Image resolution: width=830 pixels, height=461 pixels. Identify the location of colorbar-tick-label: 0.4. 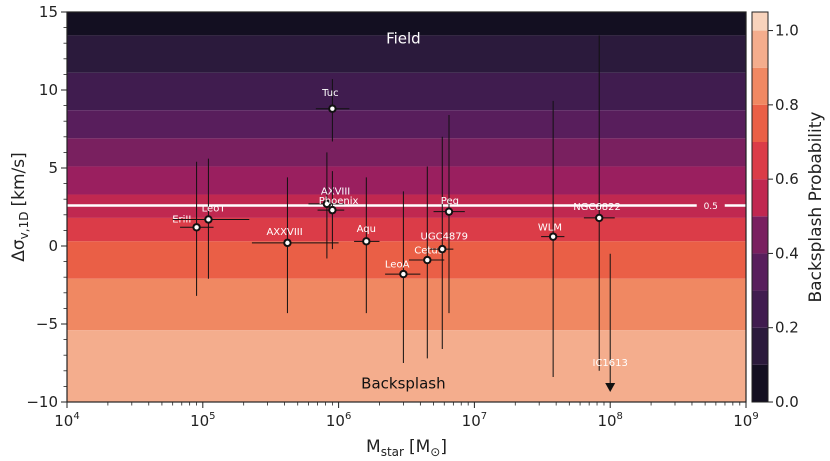
(787, 253).